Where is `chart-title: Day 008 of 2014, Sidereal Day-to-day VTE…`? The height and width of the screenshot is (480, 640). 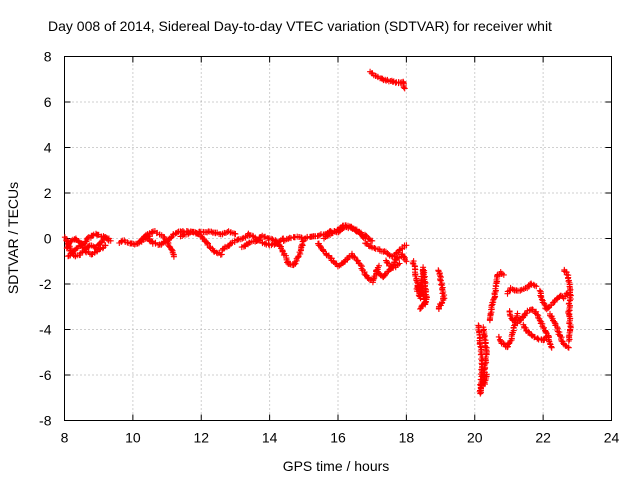 chart-title: Day 008 of 2014, Sidereal Day-to-day VTE… is located at coordinates (300, 26).